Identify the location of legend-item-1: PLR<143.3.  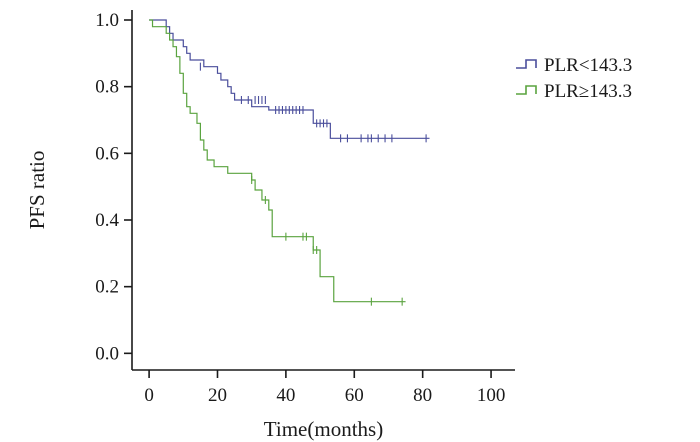
(574, 65).